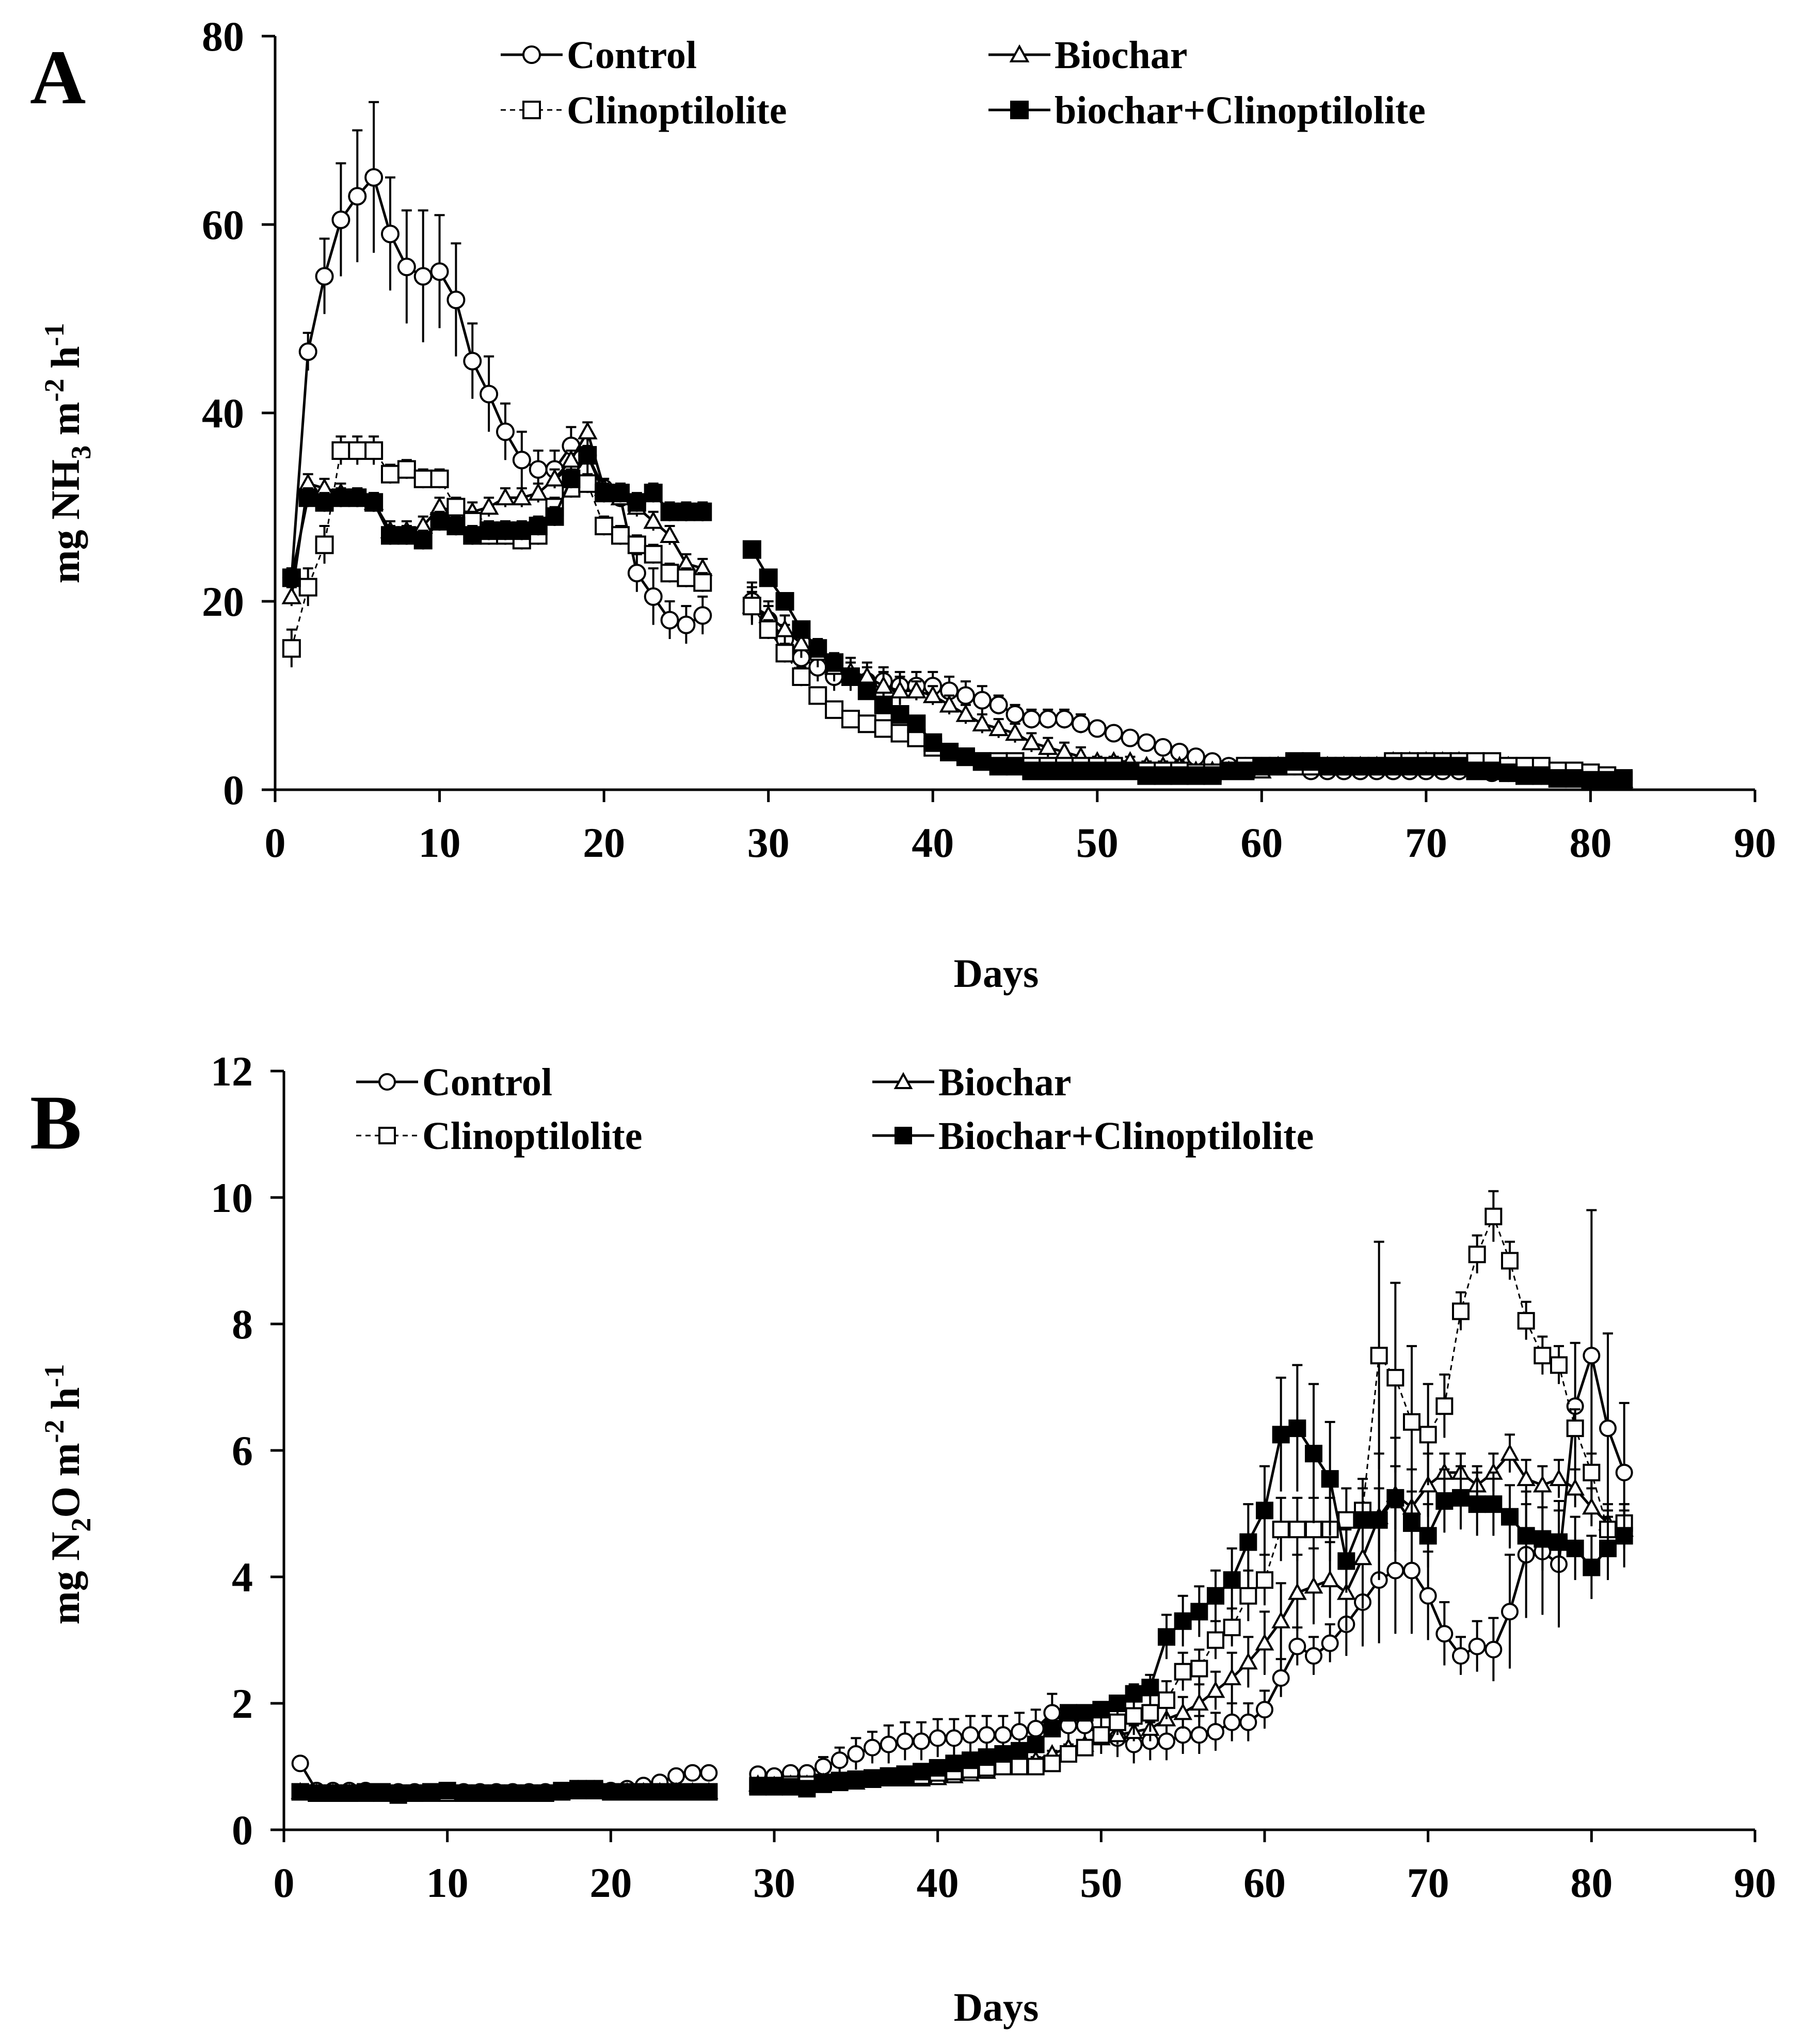 This screenshot has width=1820, height=2044. What do you see at coordinates (454, 1082) in the screenshot?
I see `panel-b-legend-item: Control` at bounding box center [454, 1082].